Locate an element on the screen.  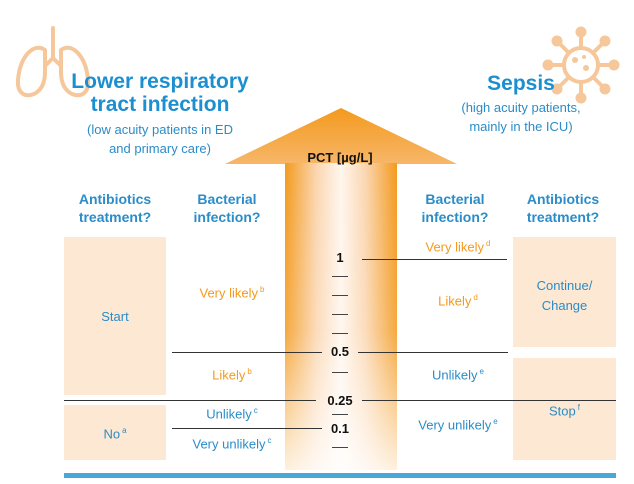
left-col2-header-line1: Bacterial is located at coordinates (227, 199).